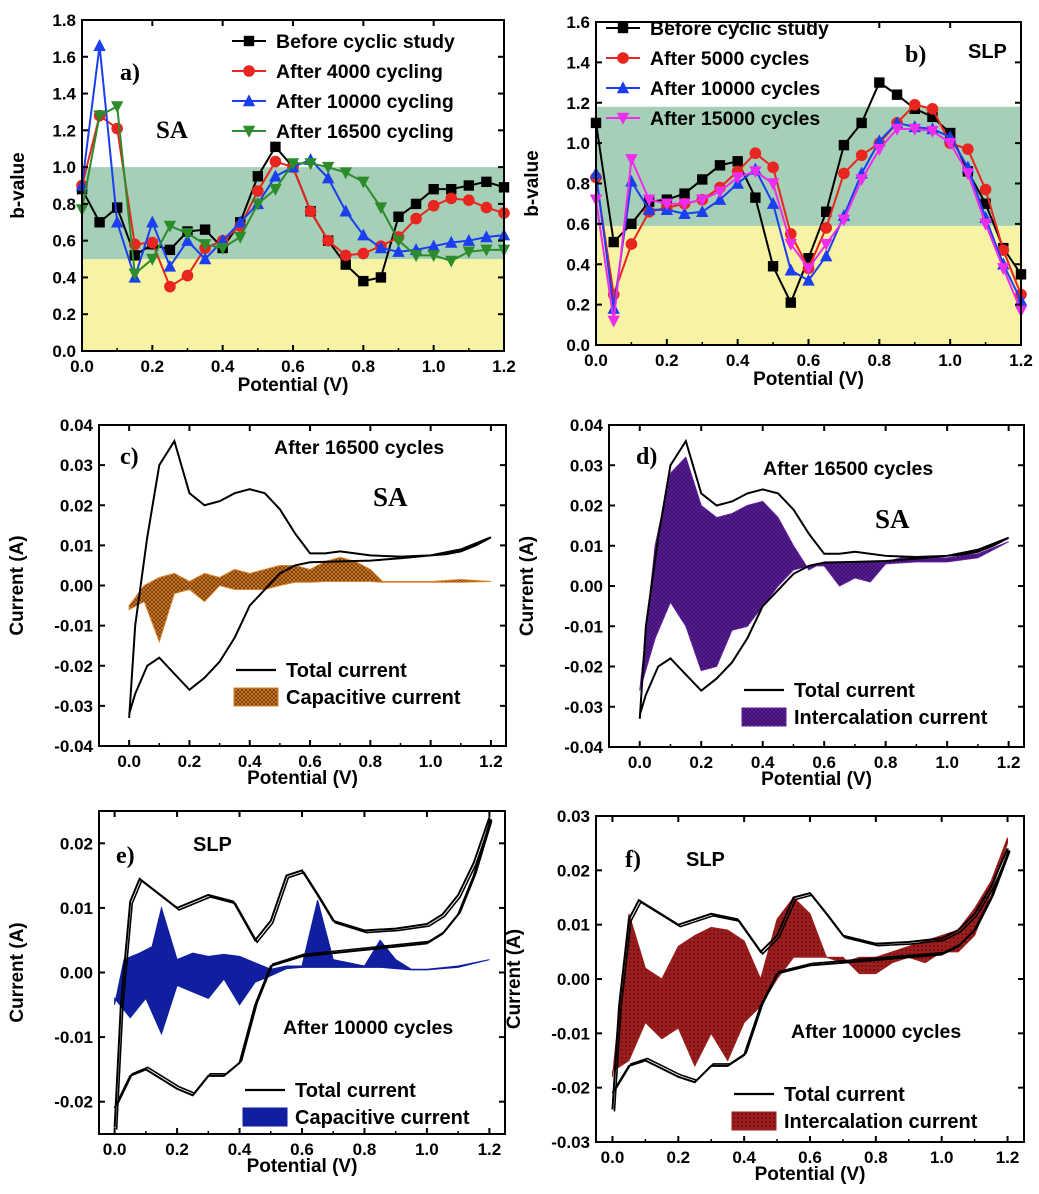 This screenshot has height=1194, width=1039. I want to click on legend-label: Before cyclic study, so click(365, 42).